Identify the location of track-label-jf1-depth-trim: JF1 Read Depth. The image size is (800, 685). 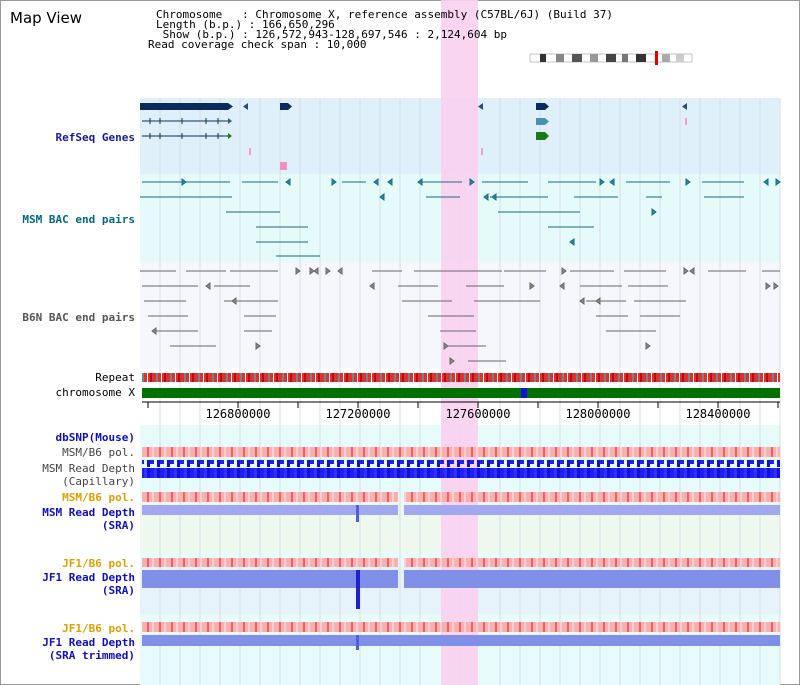
(88, 642).